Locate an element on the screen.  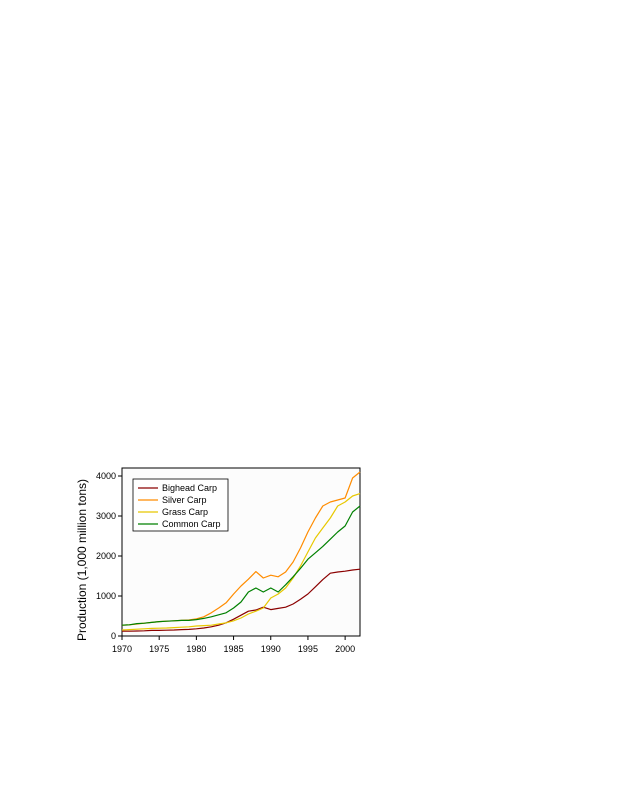
x-tick-label: 1990 is located at coordinates (271, 649).